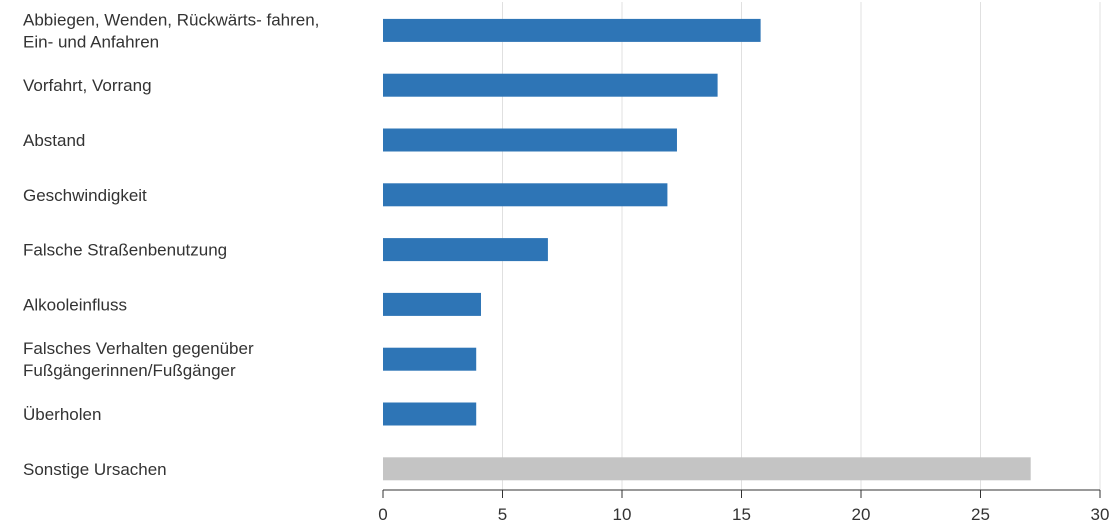 Image resolution: width=1120 pixels, height=530 pixels. I want to click on x-tick-label-1: 5, so click(502, 514).